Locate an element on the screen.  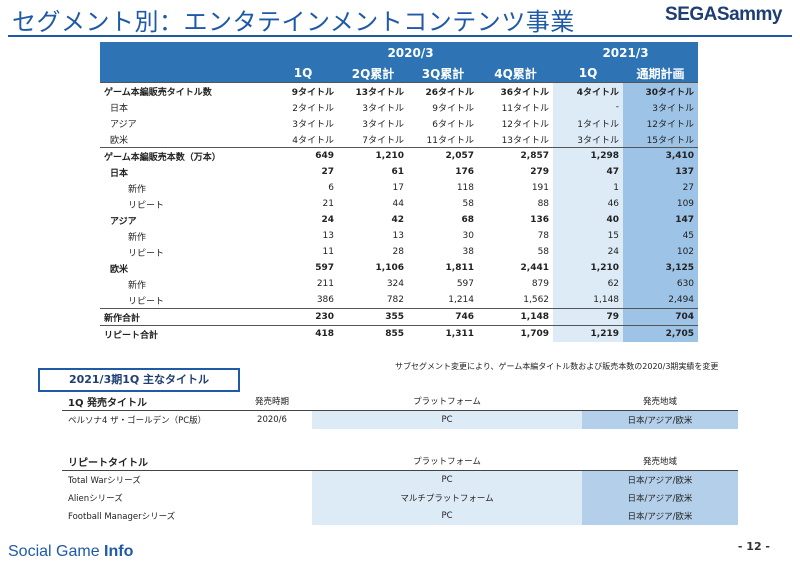
col-header: 通期計画 is located at coordinates (661, 73).